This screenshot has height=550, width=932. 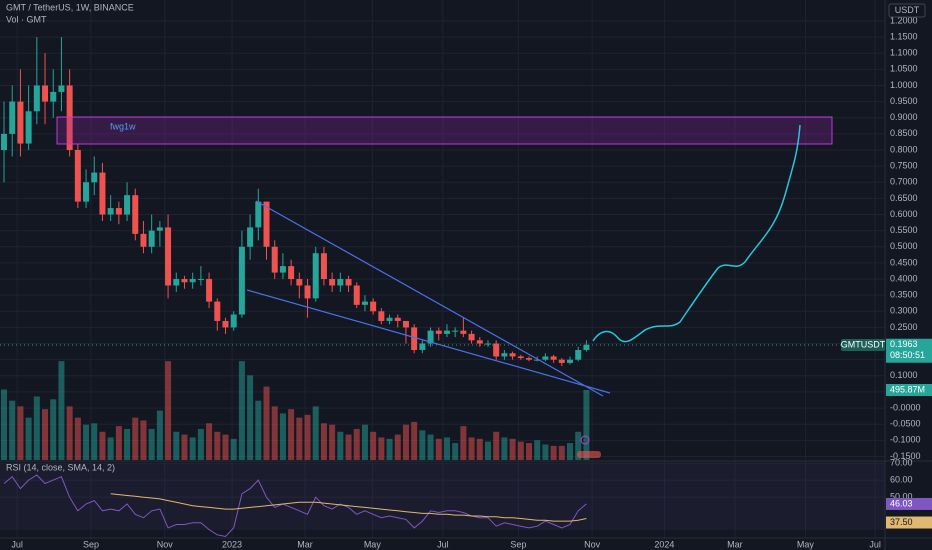 I want to click on last-volume: 495.87M, so click(x=907, y=389).